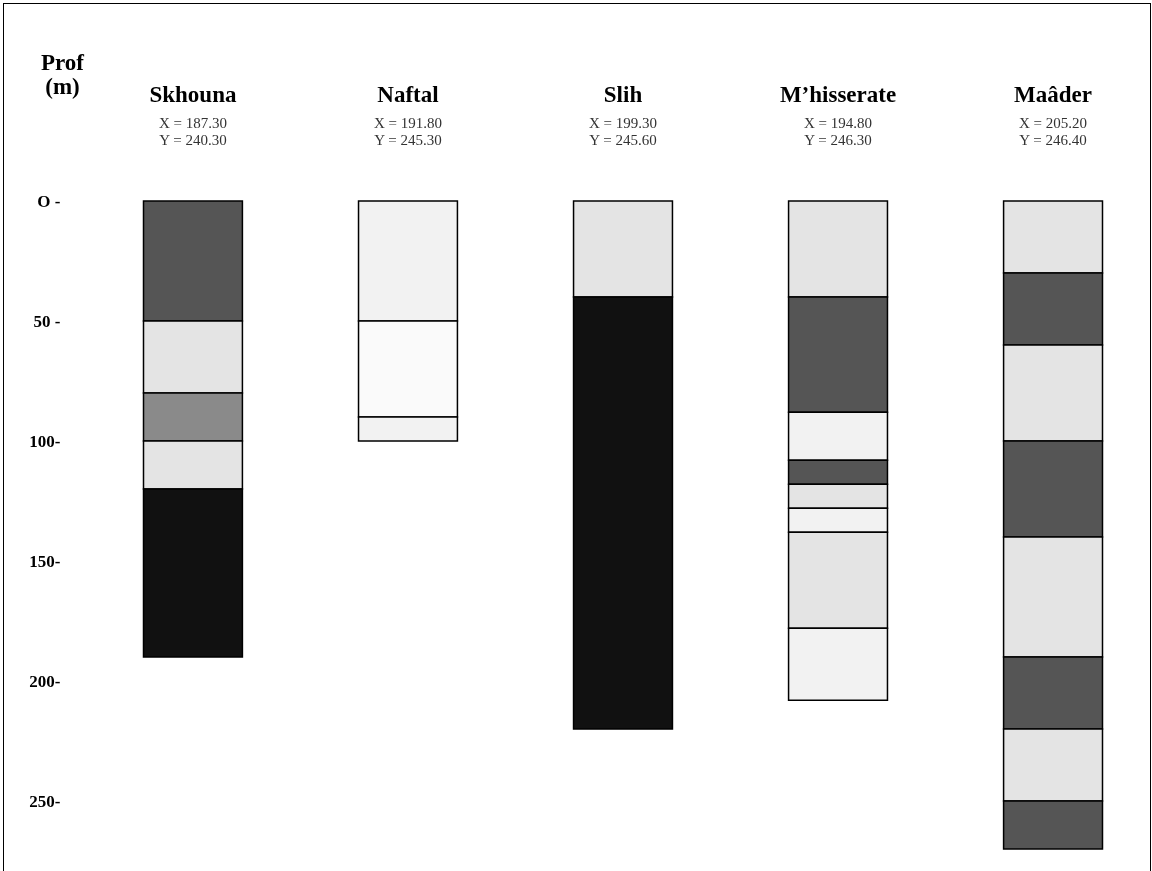 Image resolution: width=1152 pixels, height=871 pixels. What do you see at coordinates (838, 140) in the screenshot?
I see `text: Y = 246.30` at bounding box center [838, 140].